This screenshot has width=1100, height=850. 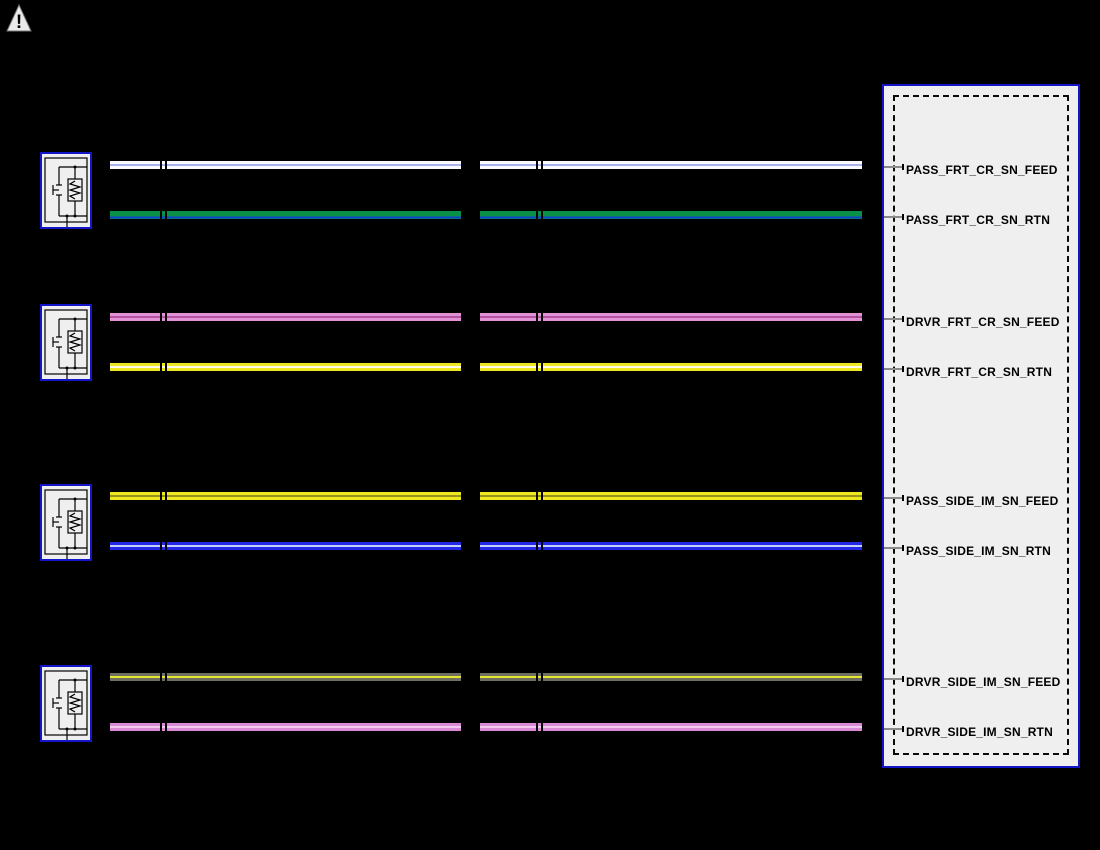 I want to click on pin-signal-label: PASS_SIDE_IM_SN_FEED, so click(x=982, y=501).